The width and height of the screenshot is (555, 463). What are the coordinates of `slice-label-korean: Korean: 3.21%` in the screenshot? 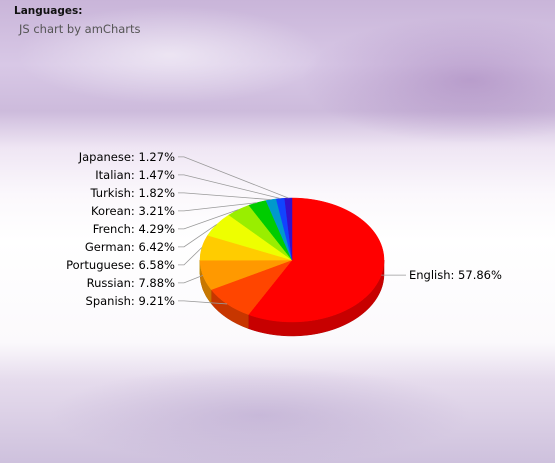 It's located at (133, 211).